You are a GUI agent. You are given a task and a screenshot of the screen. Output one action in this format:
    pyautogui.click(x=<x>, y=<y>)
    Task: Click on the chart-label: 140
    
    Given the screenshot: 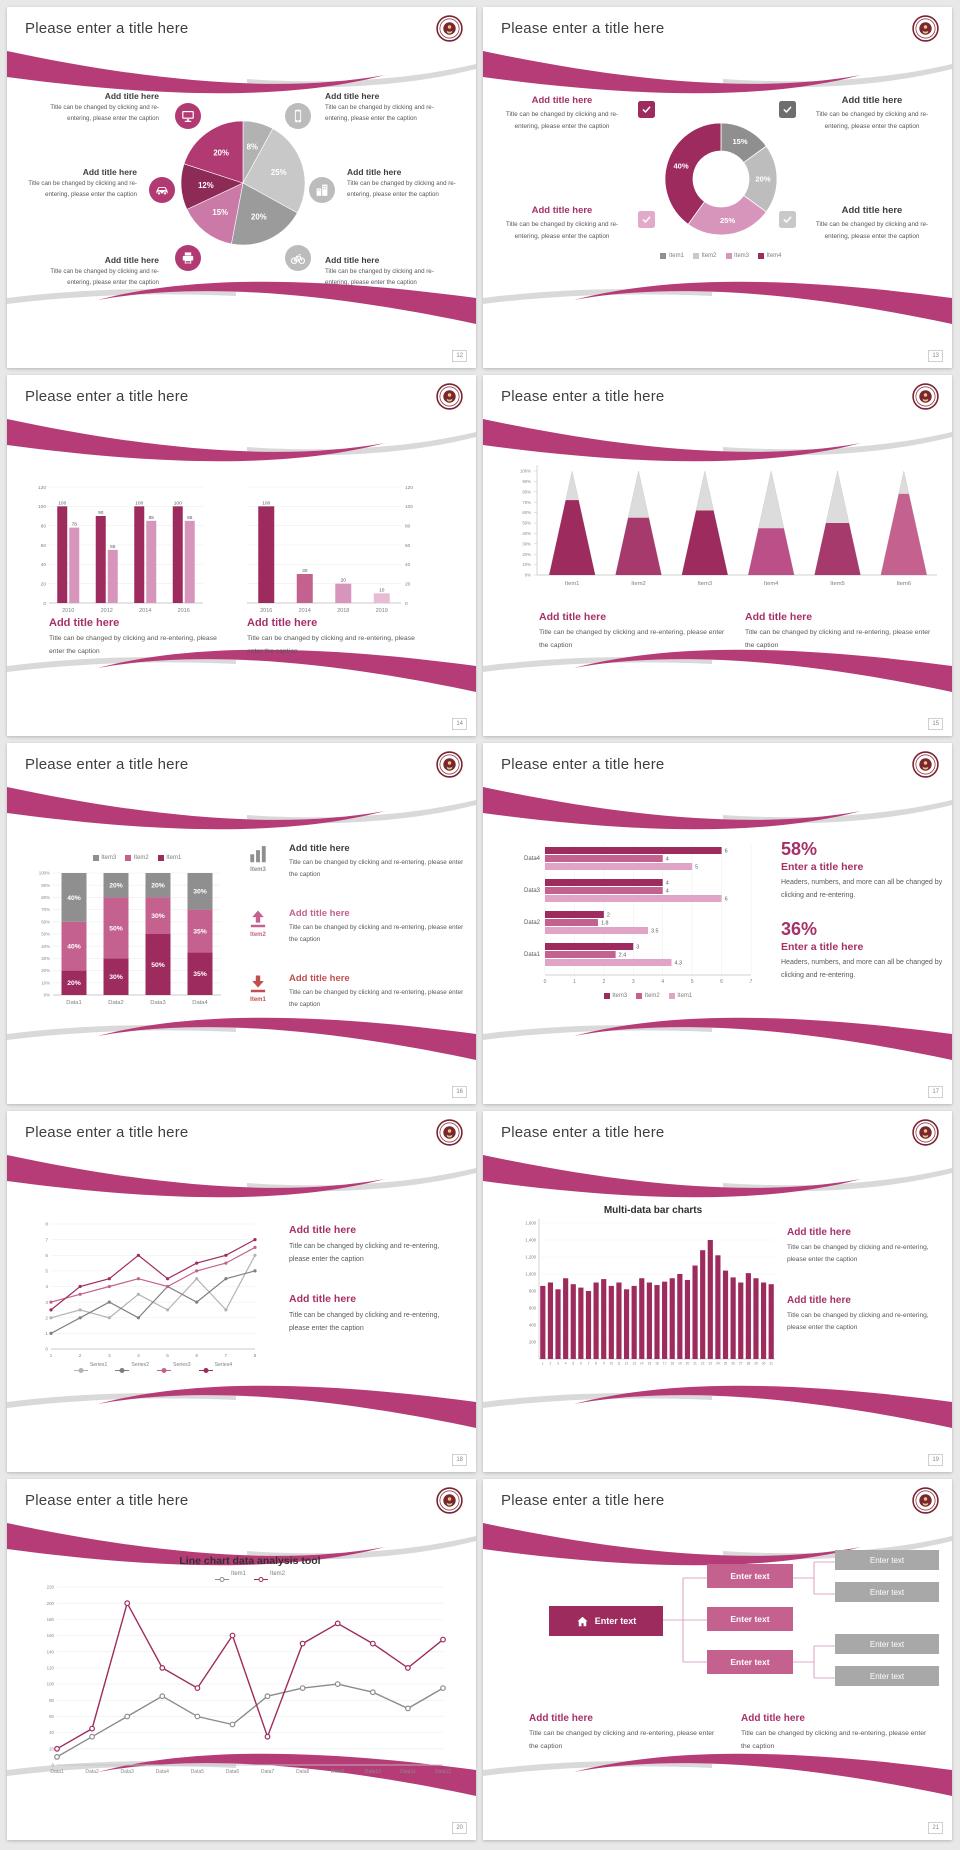 What is the action you would take?
    pyautogui.click(x=51, y=1651)
    